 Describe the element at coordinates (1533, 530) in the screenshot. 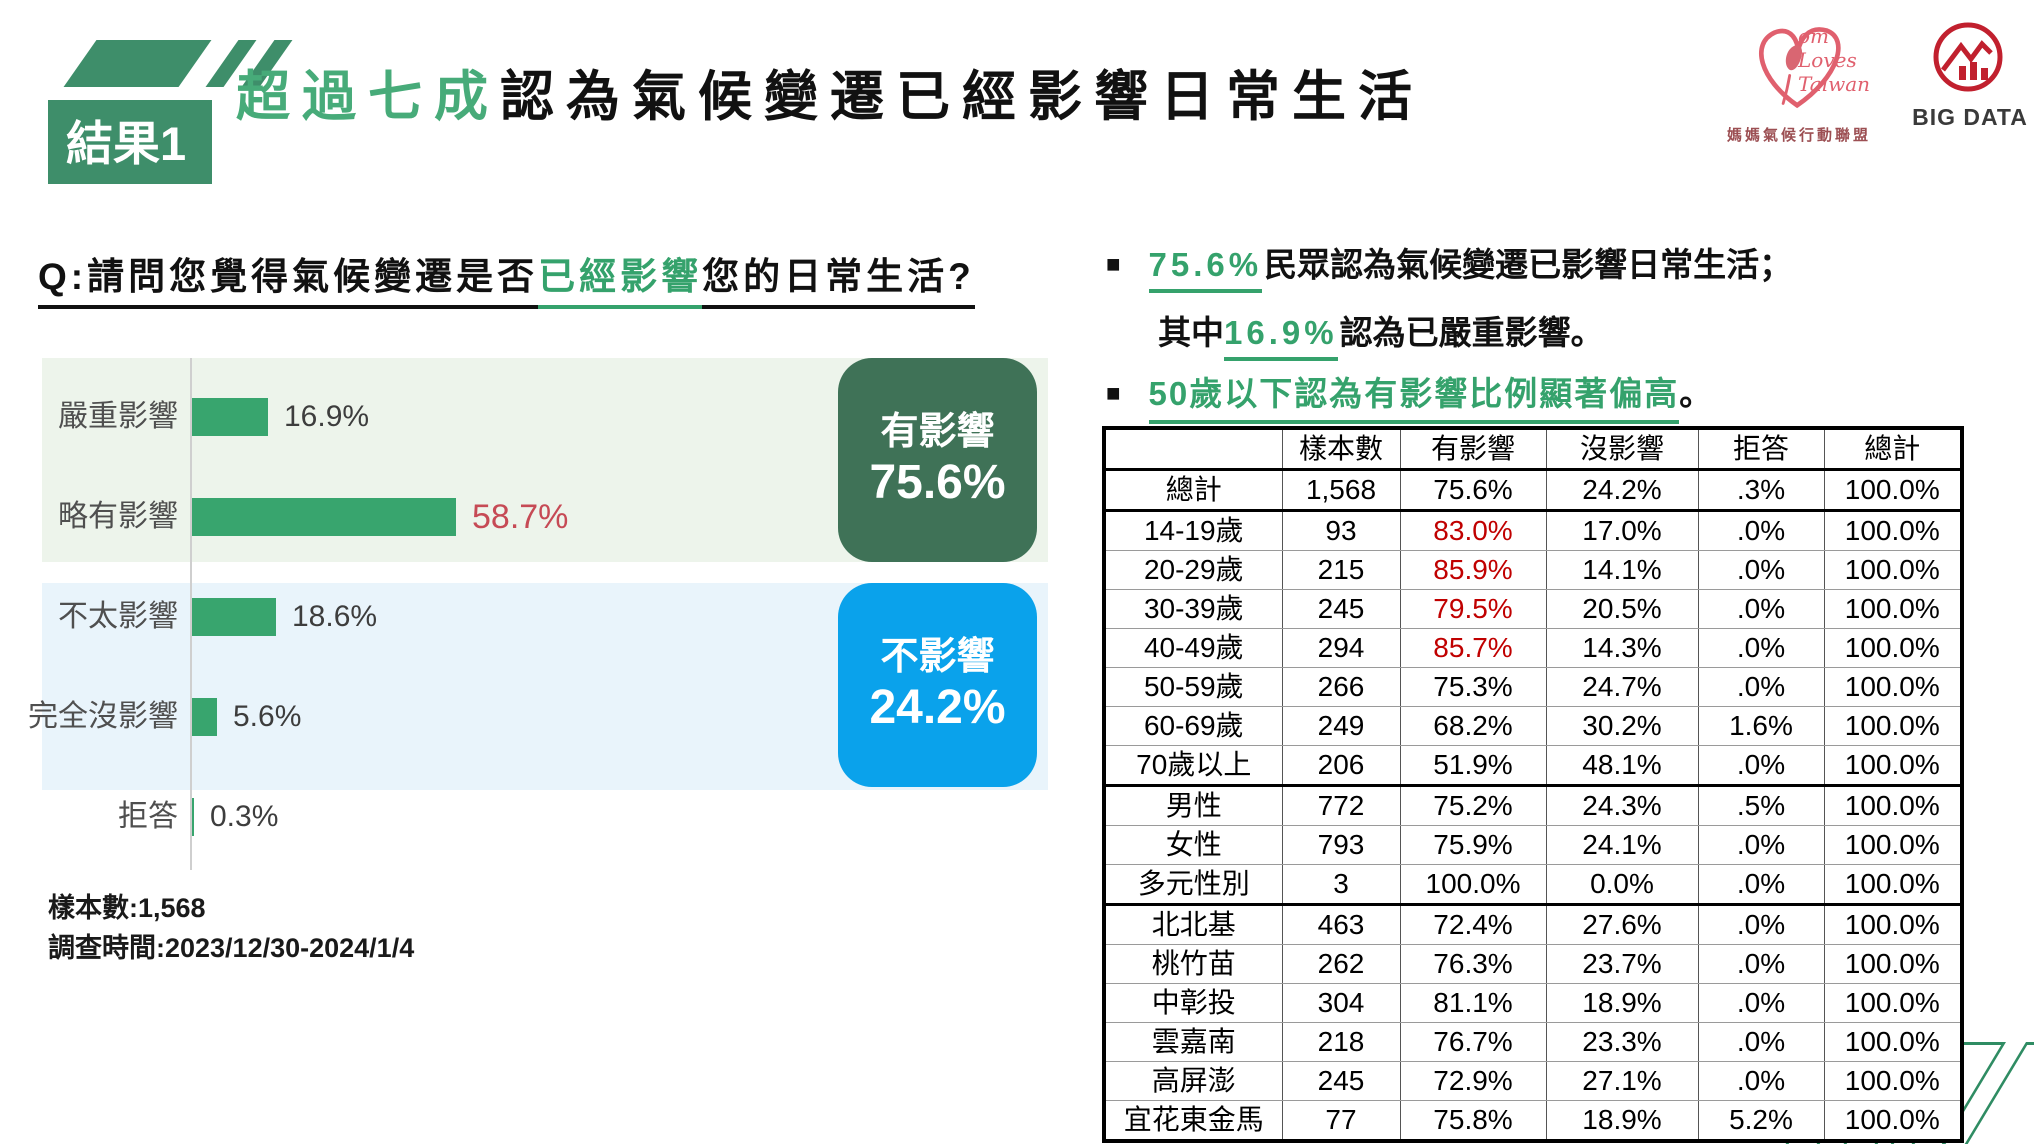

I see `table-row: 14-19歲 93 83.0% 17.0% .0% 100.0%` at that location.